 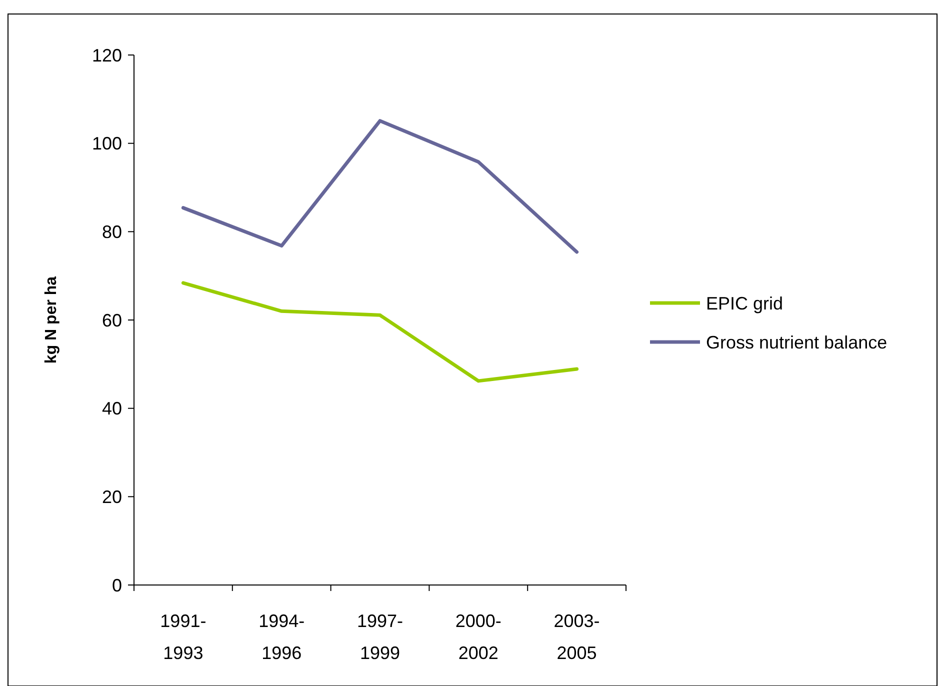 What do you see at coordinates (183, 637) in the screenshot?
I see `x-tick-label: 1991-1993` at bounding box center [183, 637].